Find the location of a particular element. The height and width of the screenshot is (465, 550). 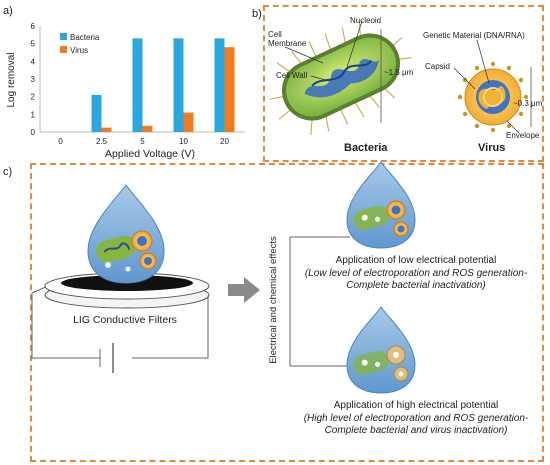

water-drop-high is located at coordinates (381, 350).